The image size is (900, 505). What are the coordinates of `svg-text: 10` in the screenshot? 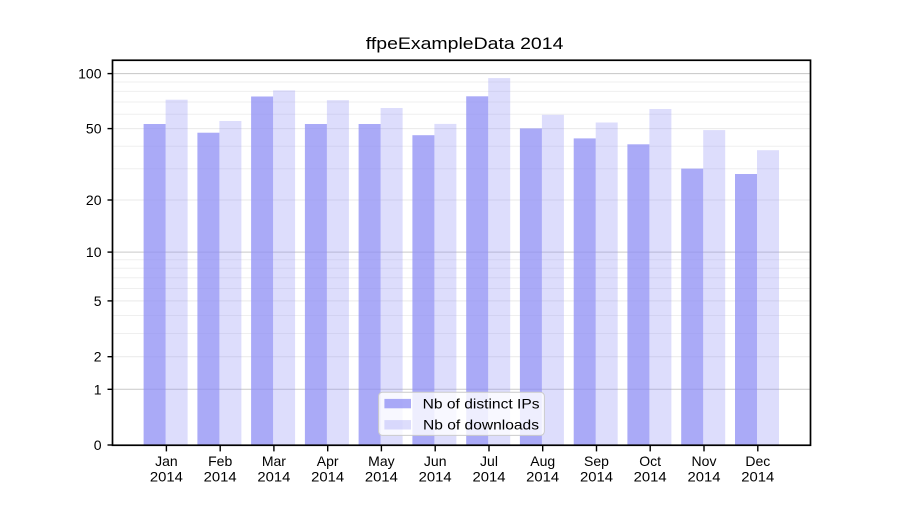 It's located at (94, 252).